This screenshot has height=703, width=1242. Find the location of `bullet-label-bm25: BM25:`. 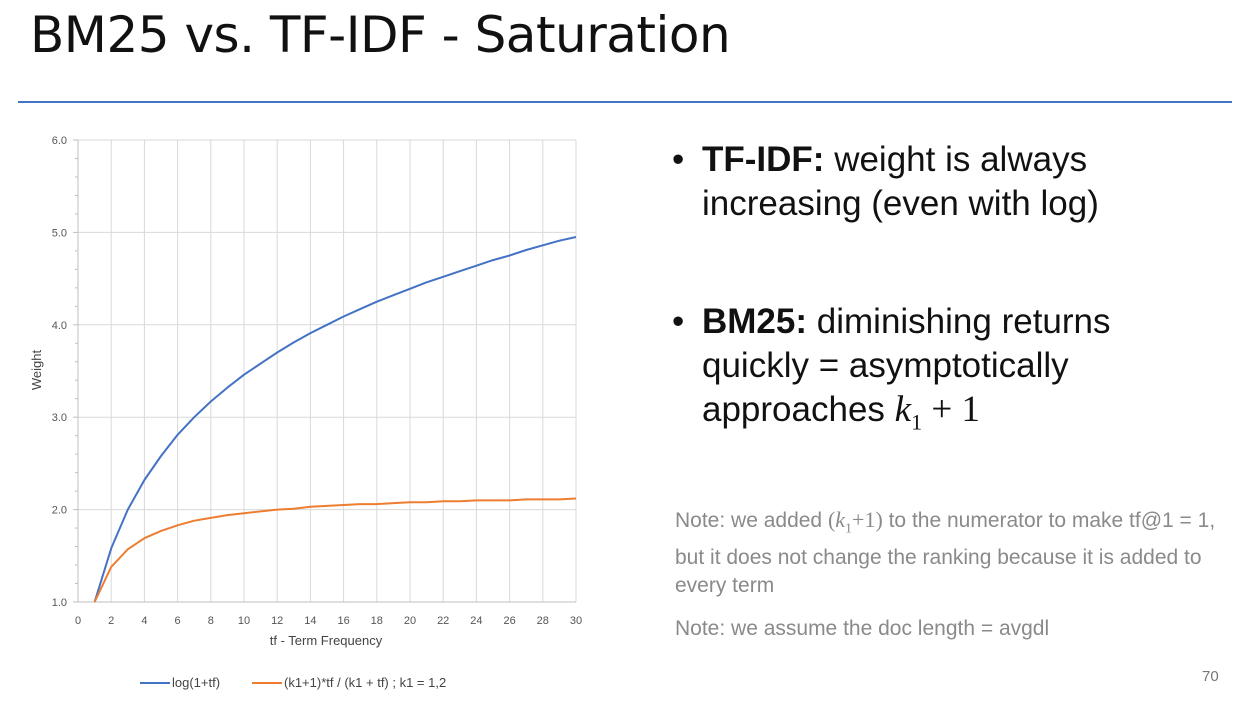

bullet-label-bm25: BM25: is located at coordinates (755, 321).